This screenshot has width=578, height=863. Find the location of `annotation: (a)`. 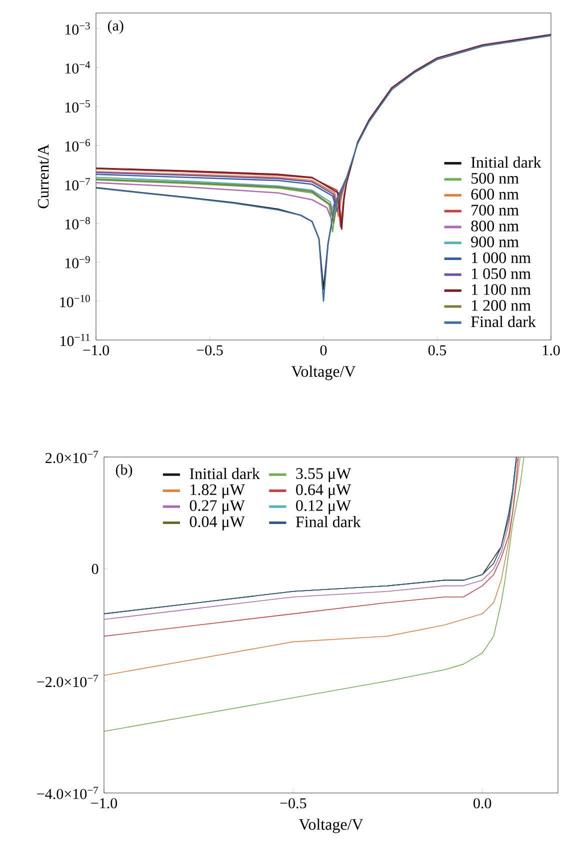

annotation: (a) is located at coordinates (116, 27).